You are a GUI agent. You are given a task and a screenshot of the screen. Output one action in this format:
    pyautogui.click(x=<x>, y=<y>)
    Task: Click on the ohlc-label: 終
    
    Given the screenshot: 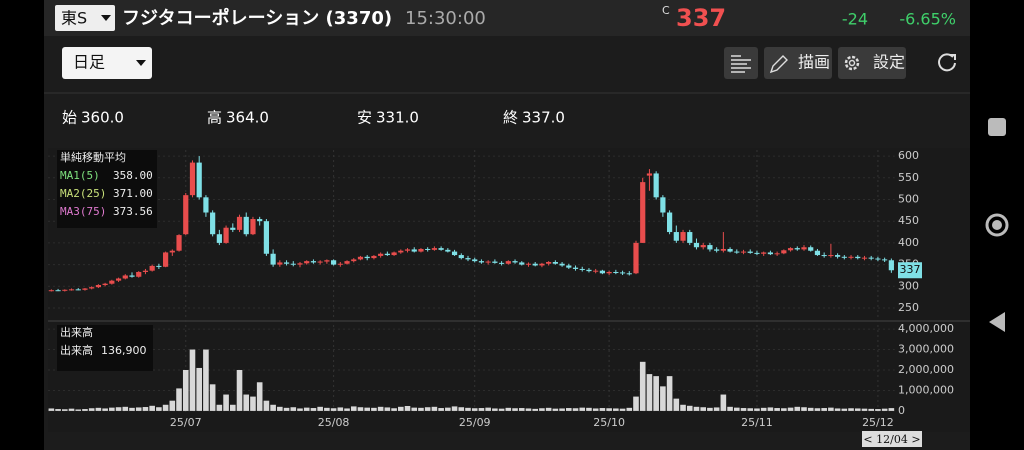 What is the action you would take?
    pyautogui.click(x=510, y=118)
    